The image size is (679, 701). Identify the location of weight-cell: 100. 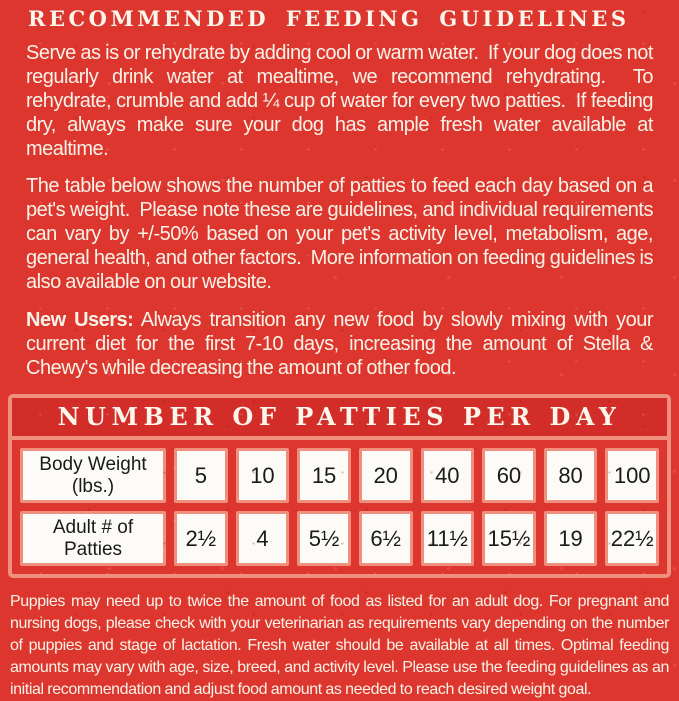
(632, 475).